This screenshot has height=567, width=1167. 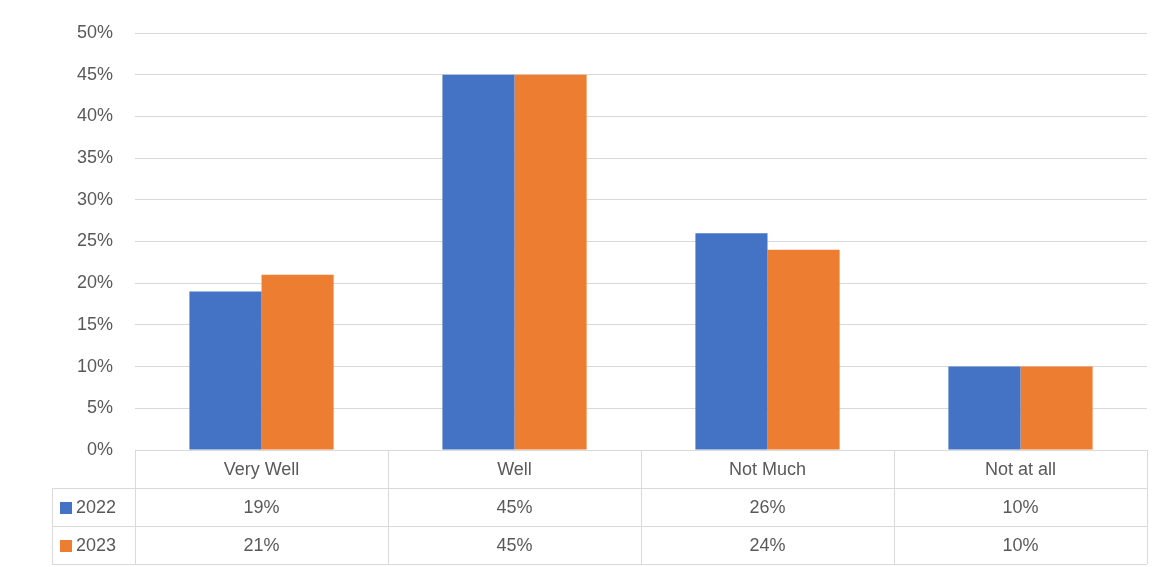 I want to click on y-tick-label: 15%, so click(x=95, y=323).